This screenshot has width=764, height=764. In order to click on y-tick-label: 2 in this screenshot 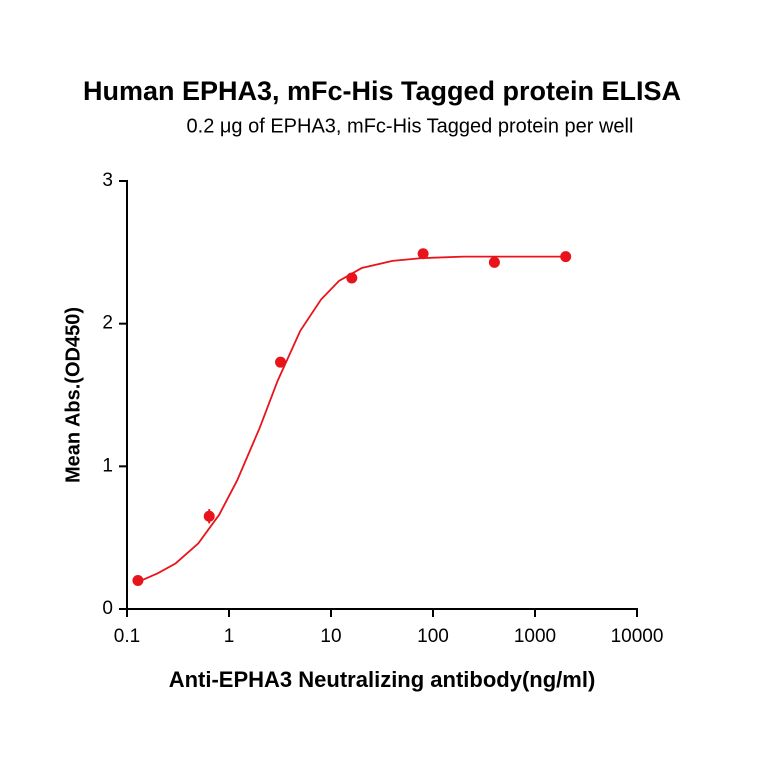, I will do `click(107, 323)`.